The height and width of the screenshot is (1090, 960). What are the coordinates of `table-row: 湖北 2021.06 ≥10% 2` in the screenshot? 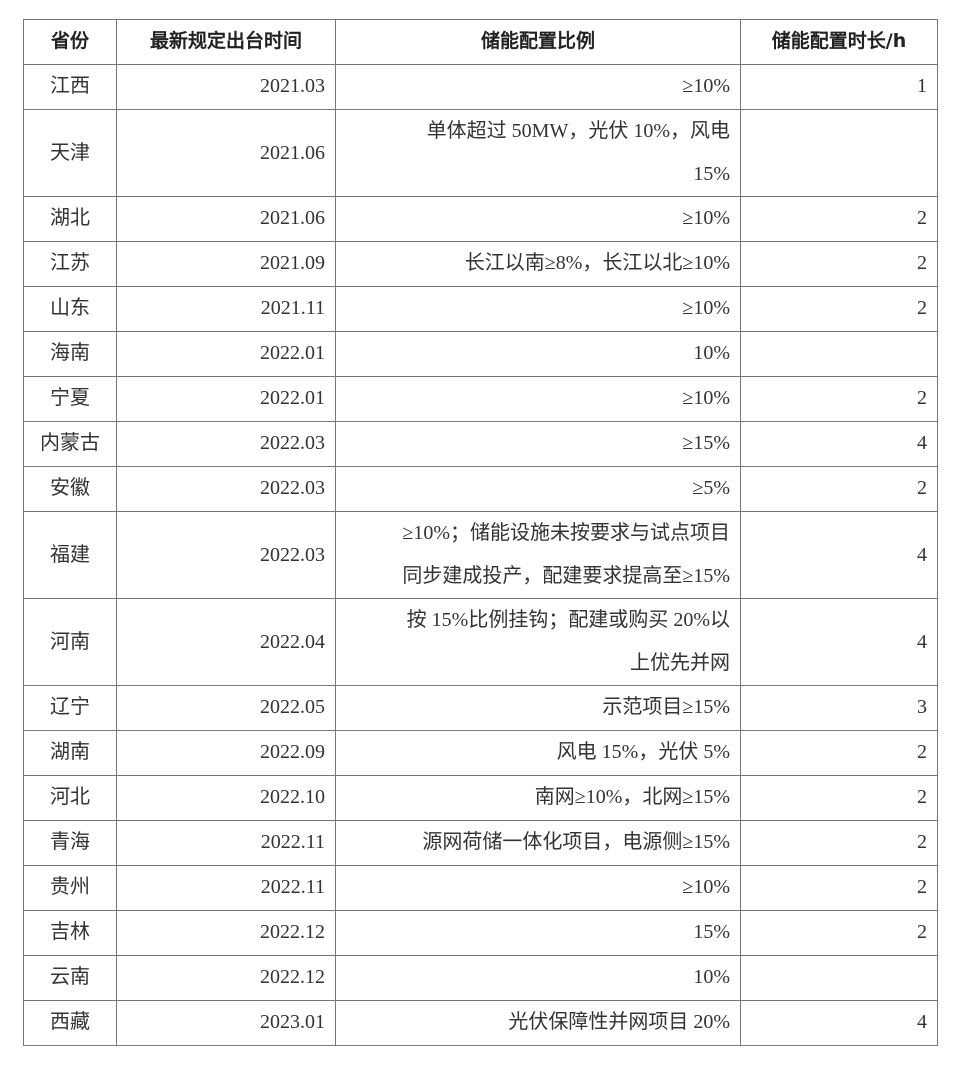 It's located at (480, 219).